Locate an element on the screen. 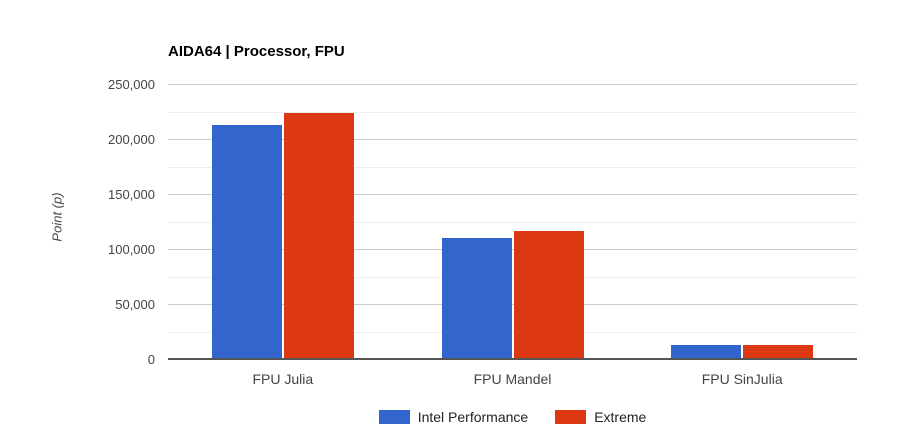  legend: Intel Performance Extreme is located at coordinates (512, 417).